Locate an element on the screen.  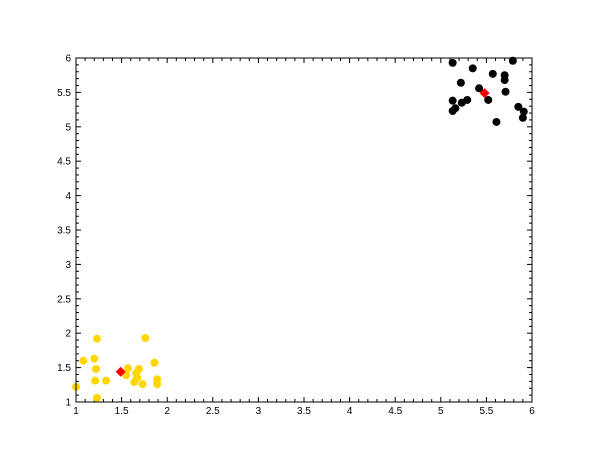
y-tick-label: 1 is located at coordinates (68, 403).